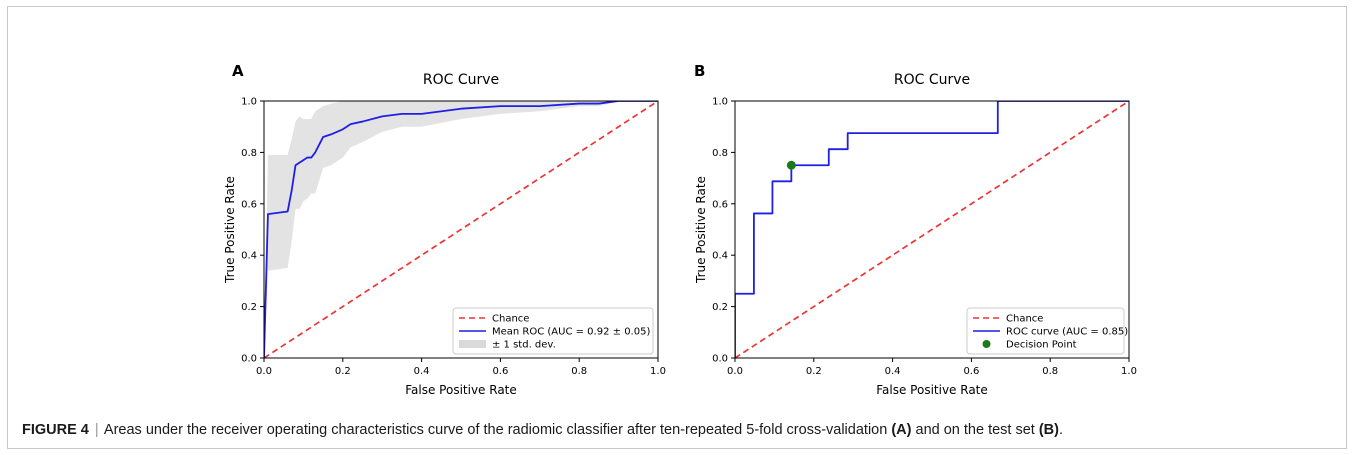 The image size is (1356, 455). What do you see at coordinates (720, 153) in the screenshot?
I see `y-tick-label-b-4: 0.8` at bounding box center [720, 153].